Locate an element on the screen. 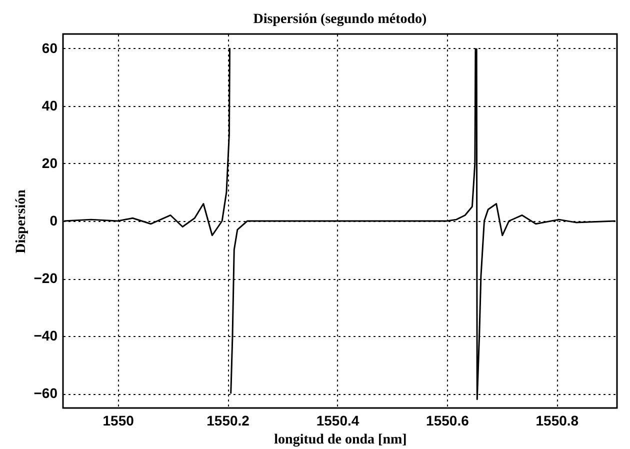 The image size is (630, 449). y-tick-label: 0 is located at coordinates (54, 220).